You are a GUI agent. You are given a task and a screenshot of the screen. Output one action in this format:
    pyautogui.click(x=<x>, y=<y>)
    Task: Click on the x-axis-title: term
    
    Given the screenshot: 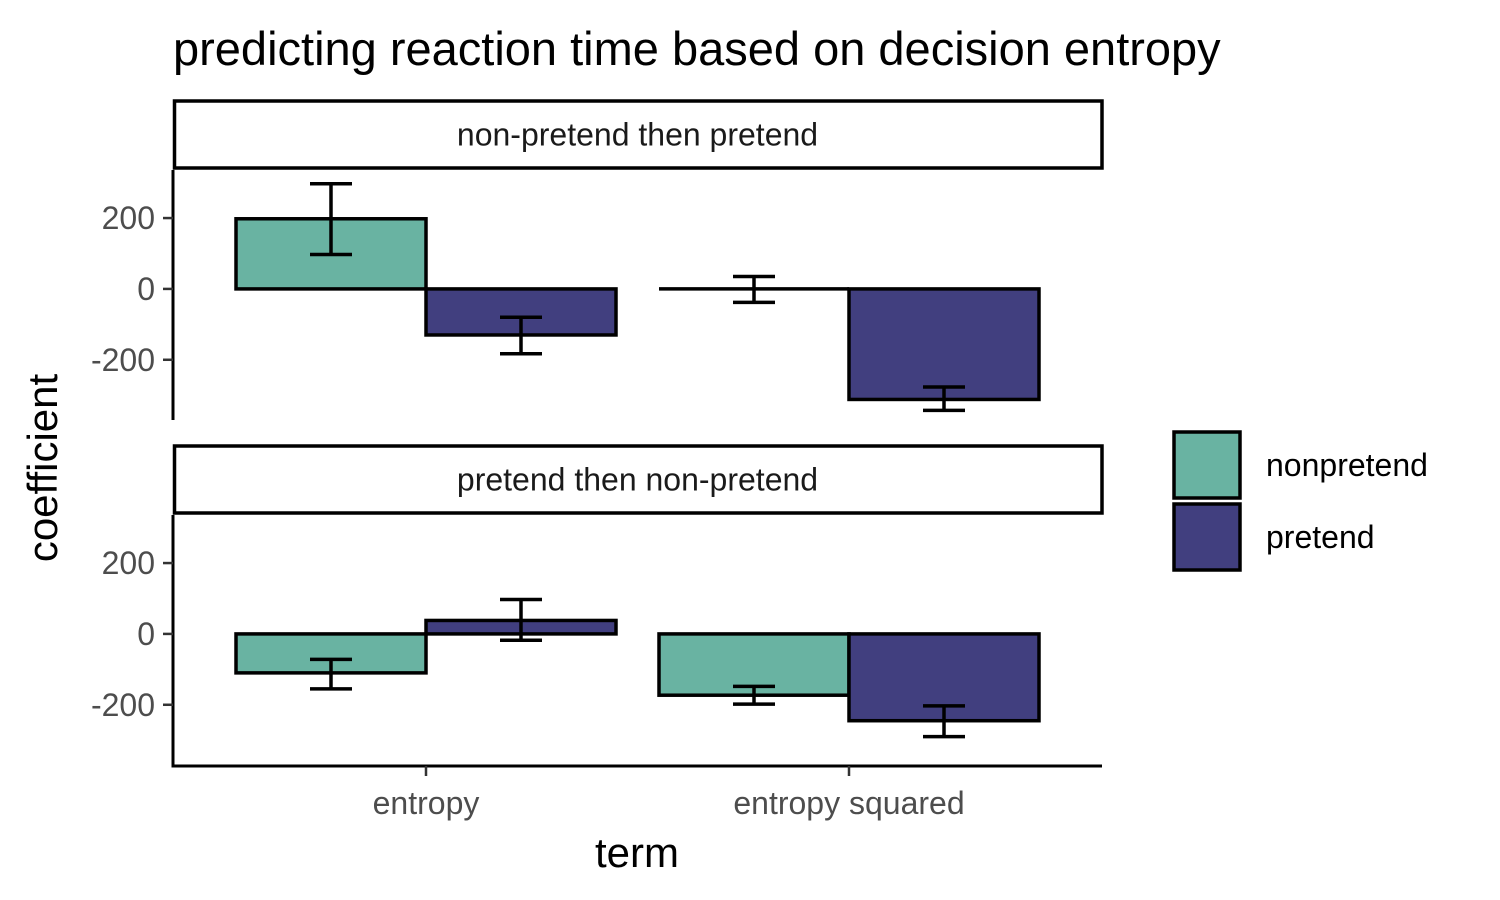 What is the action you would take?
    pyautogui.click(x=637, y=852)
    